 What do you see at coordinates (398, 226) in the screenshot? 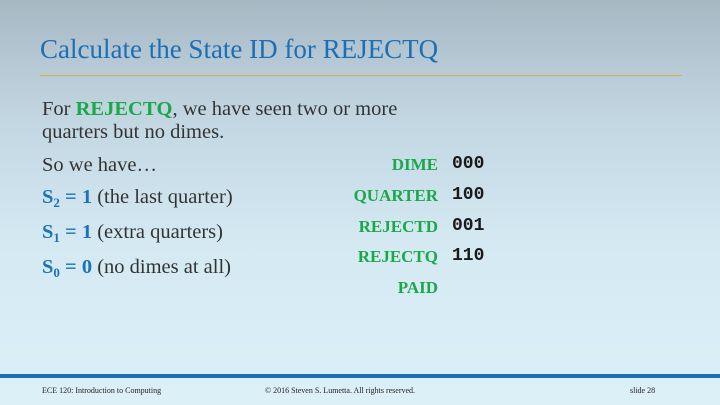
I see `state-name-rejectd: REJECTD` at bounding box center [398, 226].